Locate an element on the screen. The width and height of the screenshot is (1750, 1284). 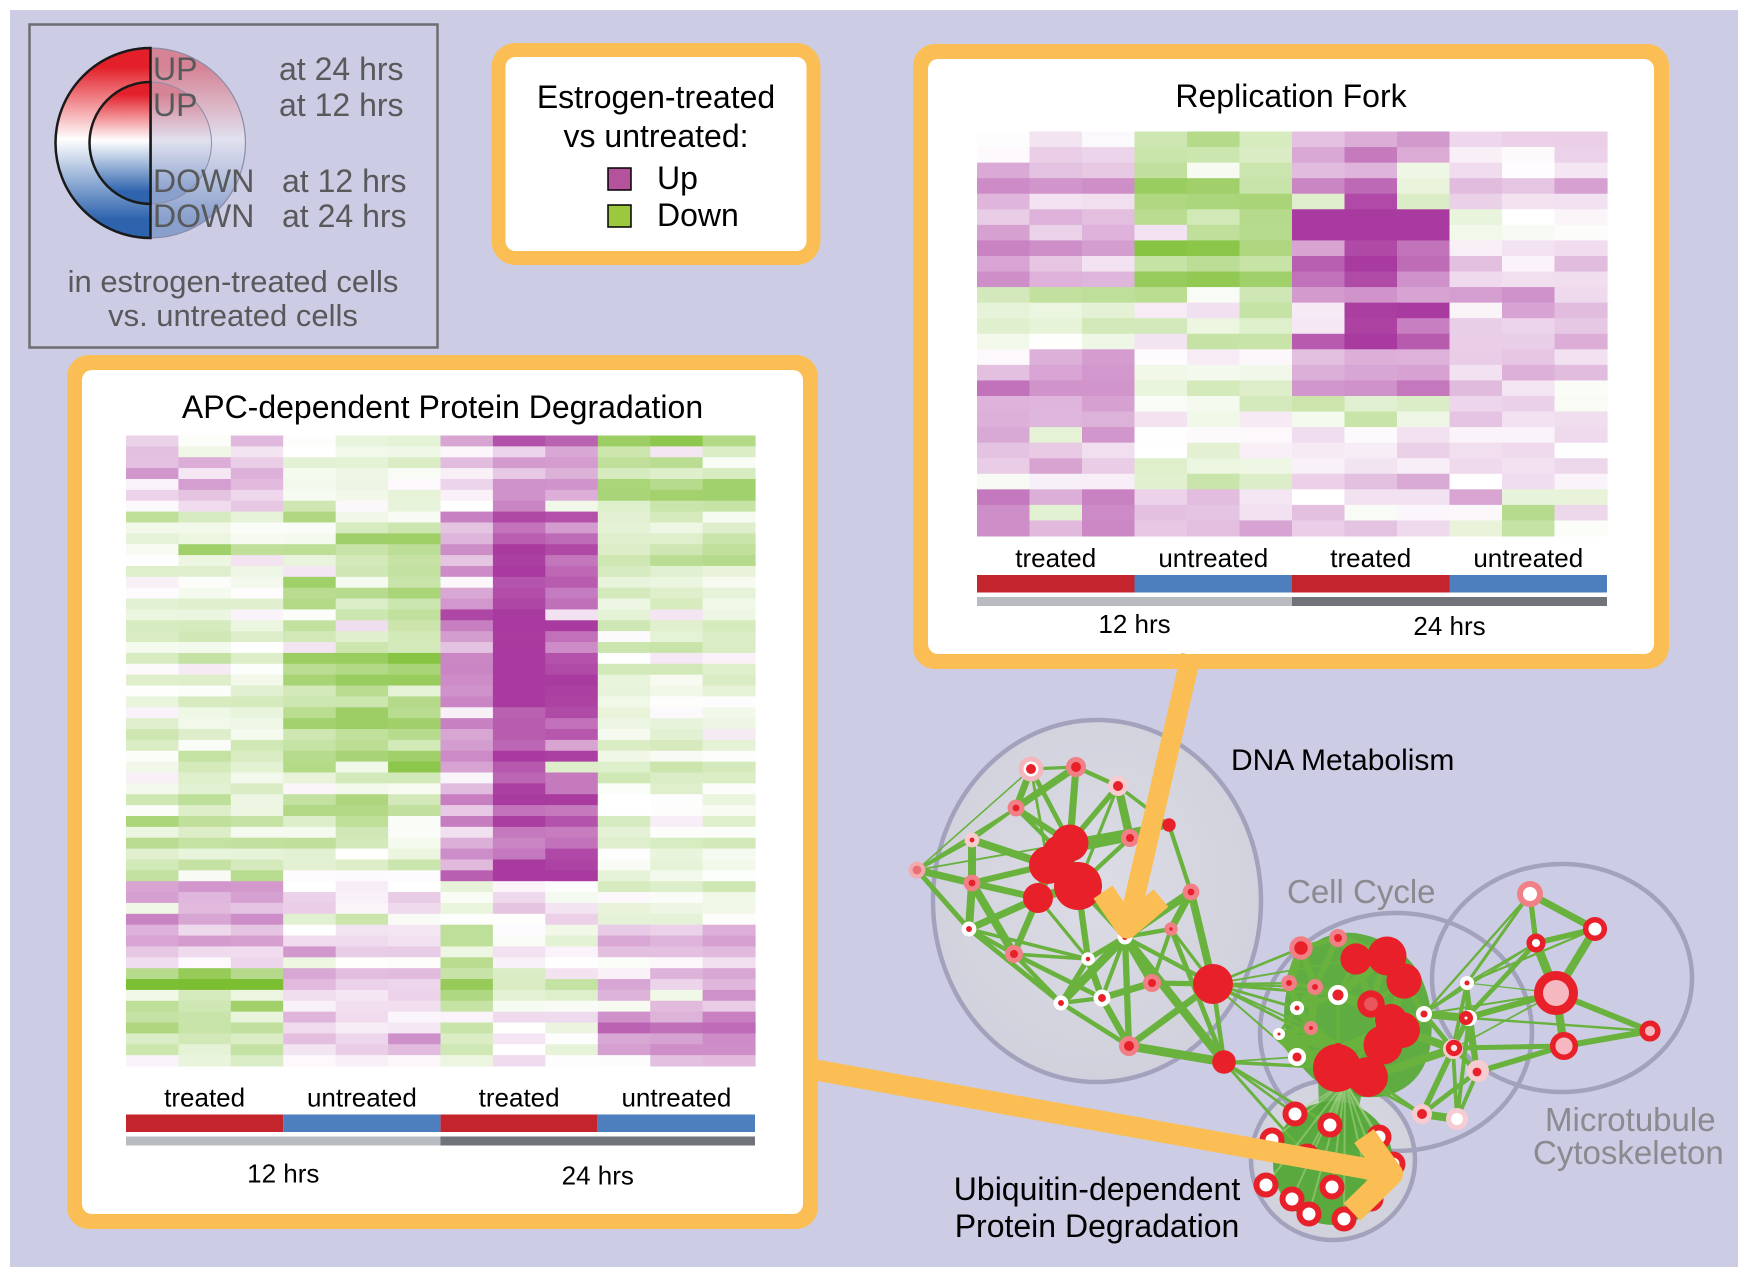
svg-text: Cytoskeleton is located at coordinates (1628, 1152).